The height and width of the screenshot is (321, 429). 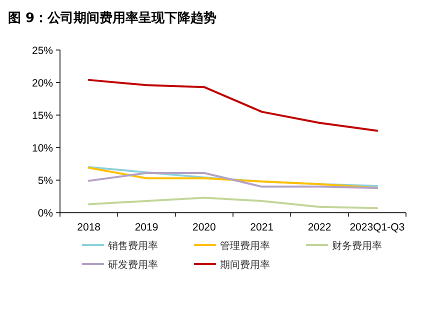 What do you see at coordinates (42, 116) in the screenshot?
I see `y-tick-label: 15%` at bounding box center [42, 116].